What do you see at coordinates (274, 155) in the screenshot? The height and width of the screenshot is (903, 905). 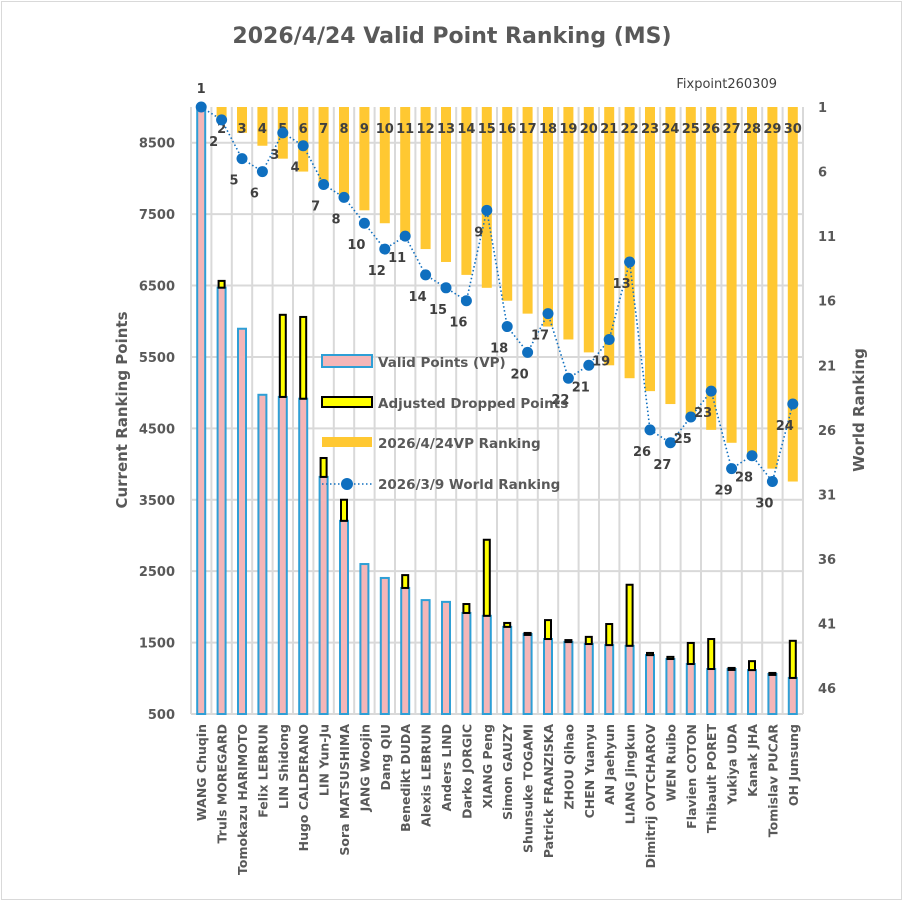 I see `world-ranking-label: 3` at bounding box center [274, 155].